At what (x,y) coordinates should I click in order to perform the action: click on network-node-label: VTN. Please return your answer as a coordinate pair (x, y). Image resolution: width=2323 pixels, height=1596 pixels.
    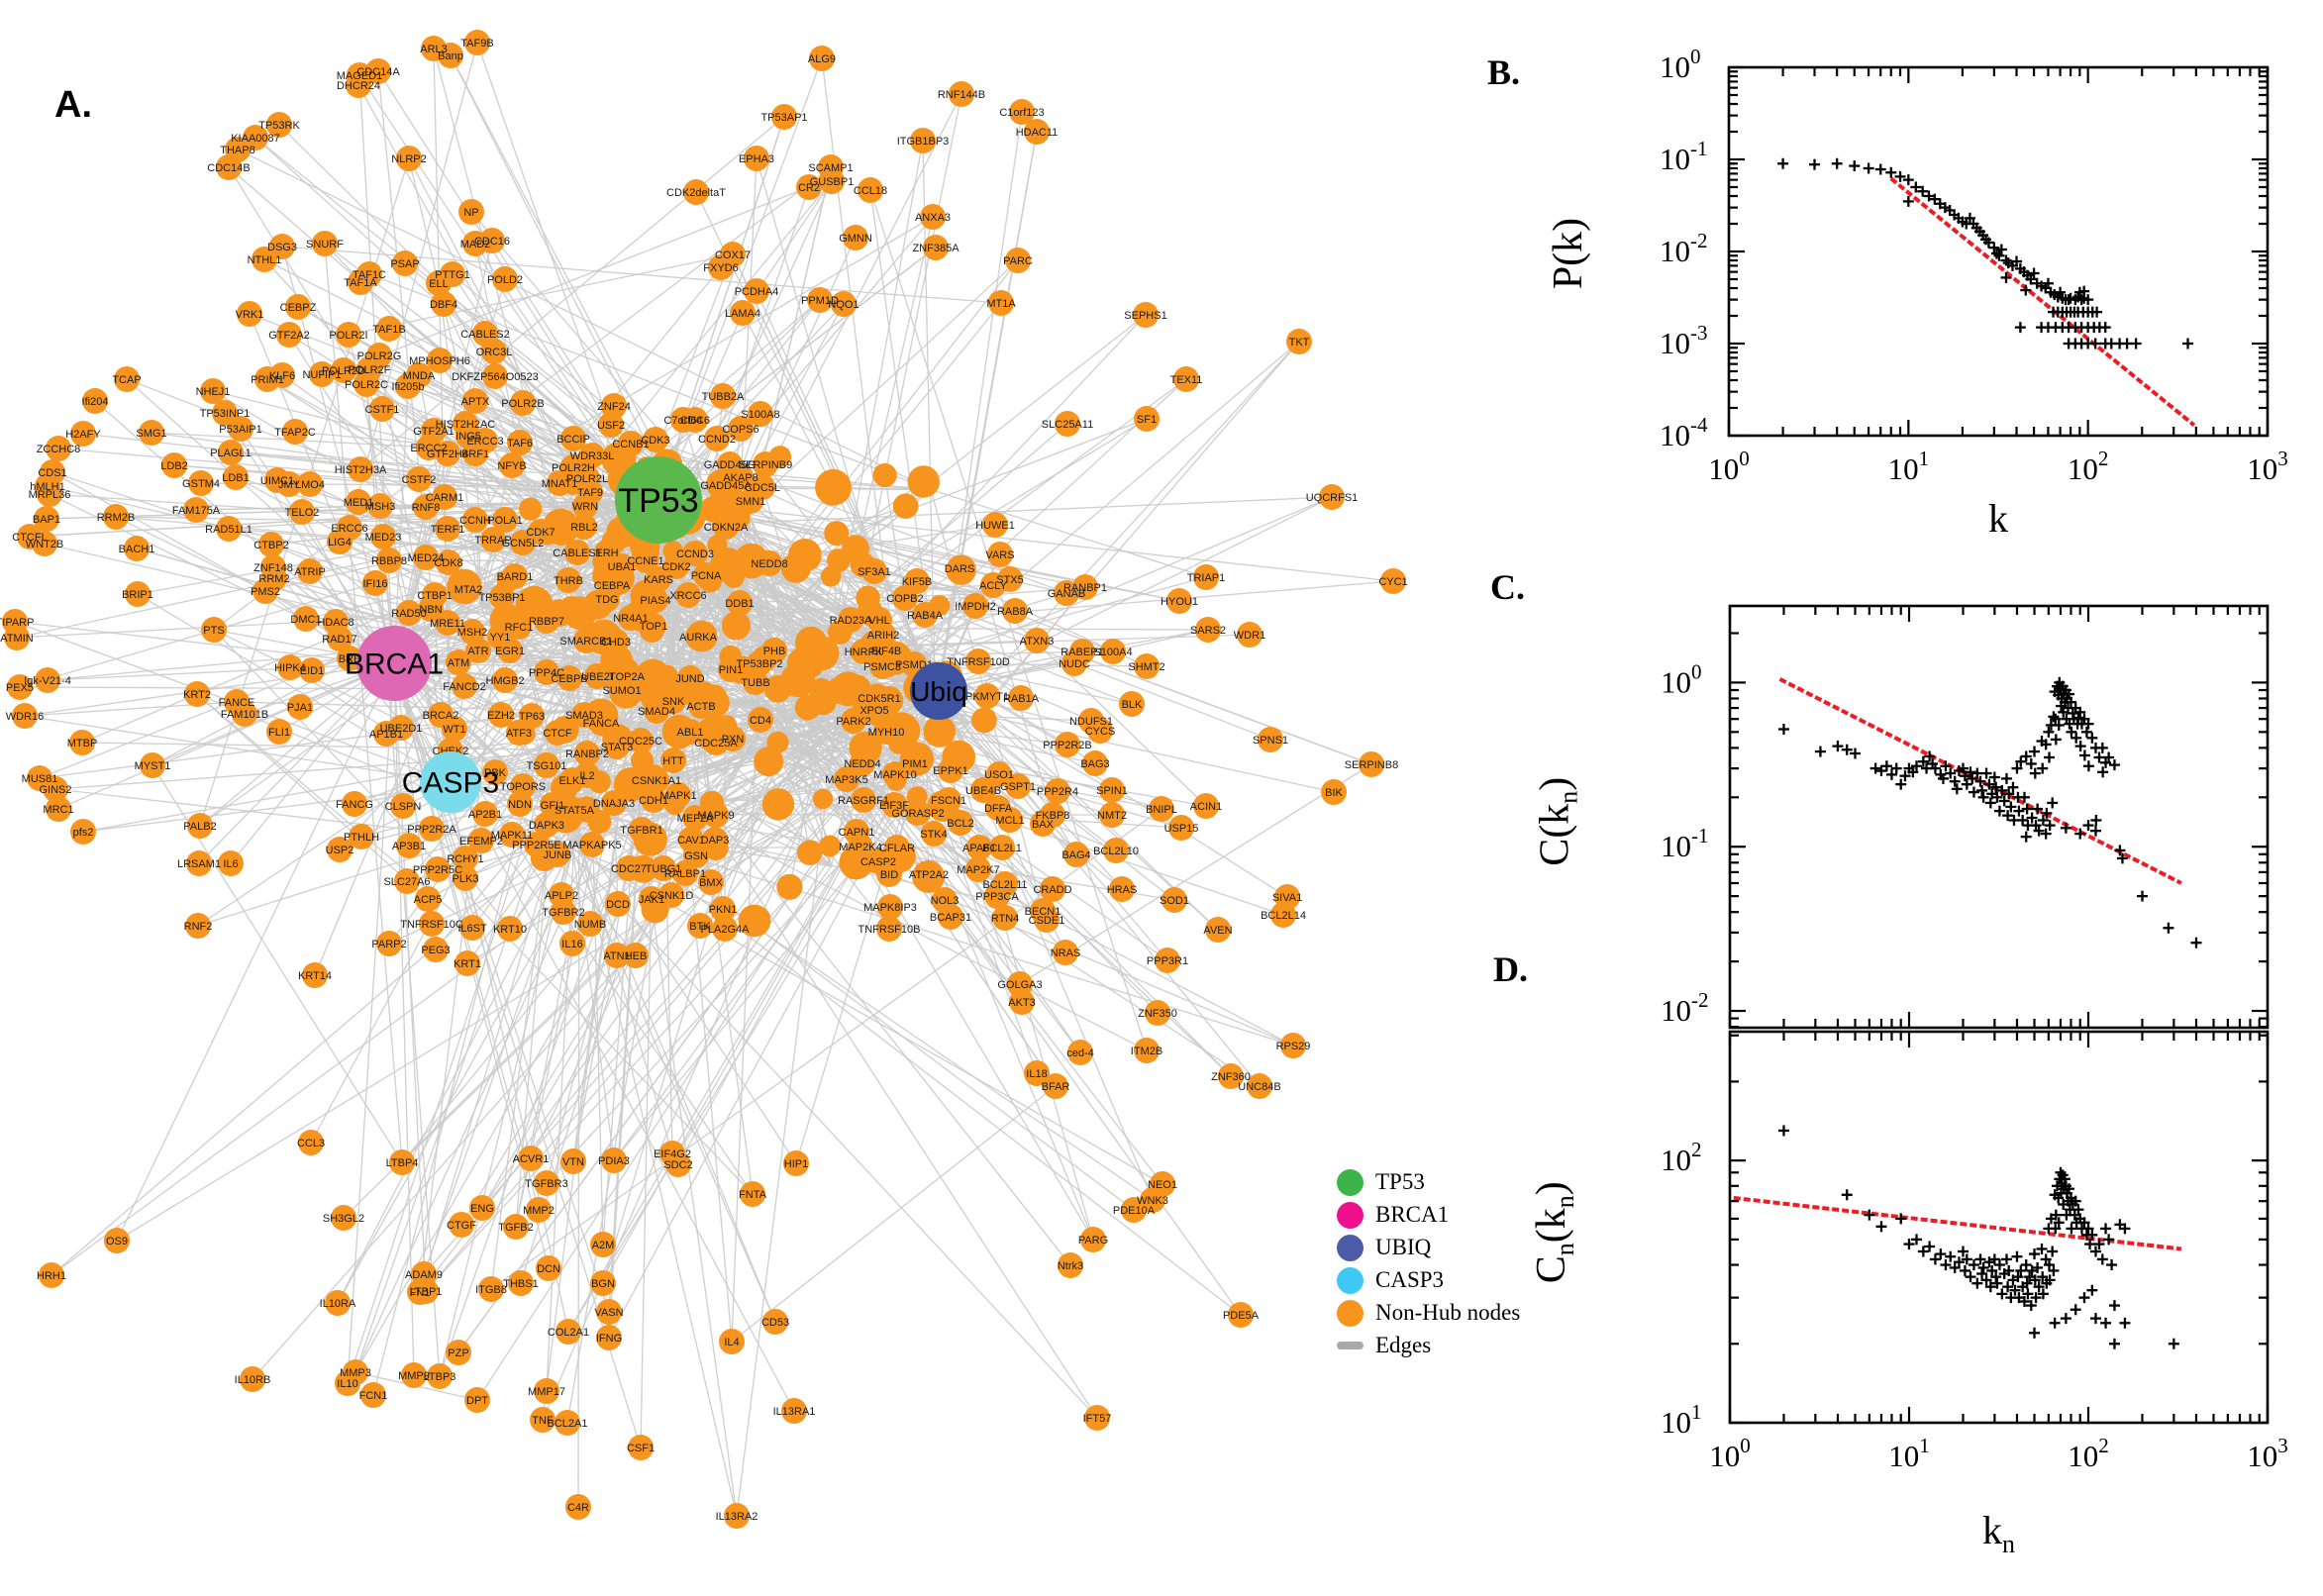
    Looking at the image, I should click on (573, 1162).